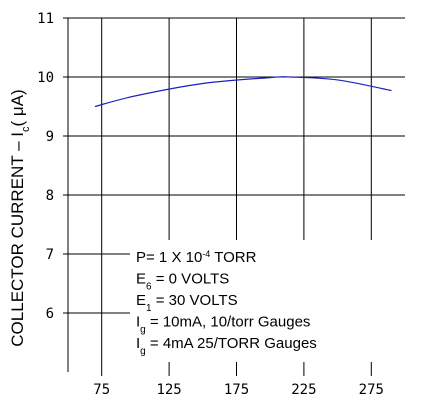 This screenshot has height=400, width=422. I want to click on annotation-text: P= 1 X 10, so click(169, 257).